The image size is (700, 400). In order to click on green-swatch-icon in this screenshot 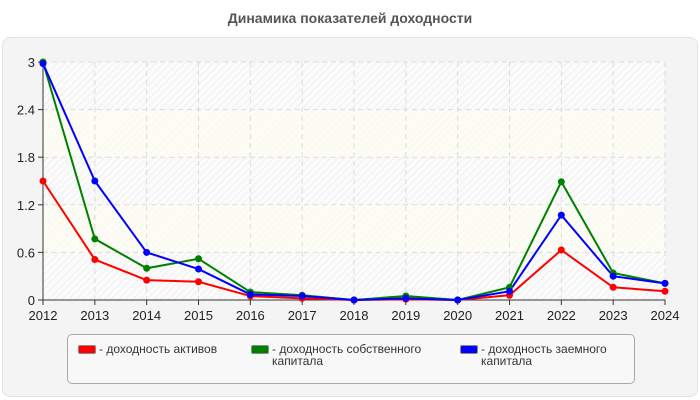, I will do `click(260, 349)`.